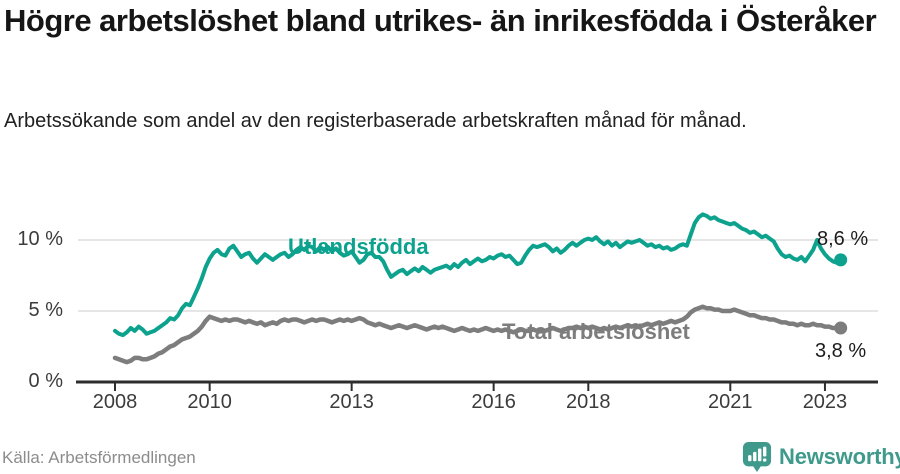  Describe the element at coordinates (839, 456) in the screenshot. I see `newsworthy-logo-text: Newsworthy` at that location.